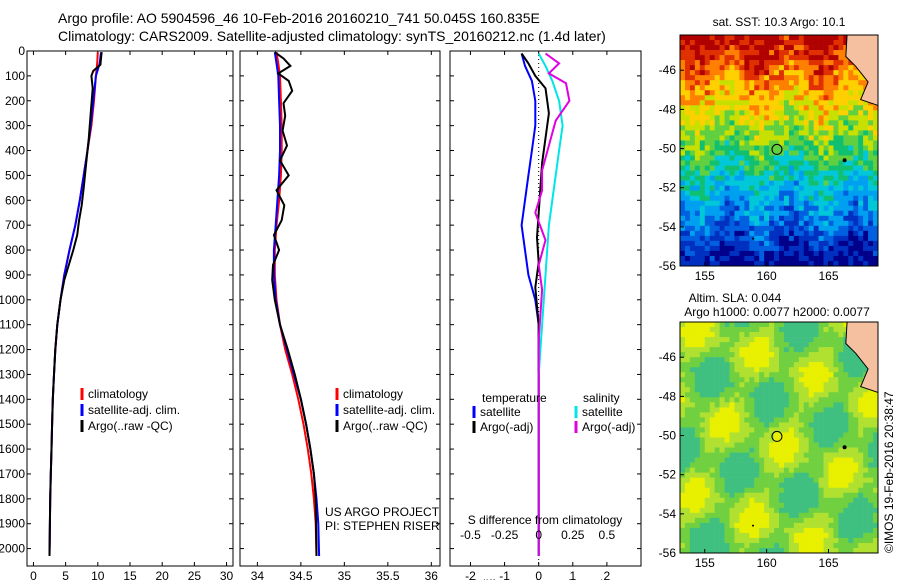 The image size is (900, 580). What do you see at coordinates (538, 574) in the screenshot?
I see `x-tick-label: 0` at bounding box center [538, 574].